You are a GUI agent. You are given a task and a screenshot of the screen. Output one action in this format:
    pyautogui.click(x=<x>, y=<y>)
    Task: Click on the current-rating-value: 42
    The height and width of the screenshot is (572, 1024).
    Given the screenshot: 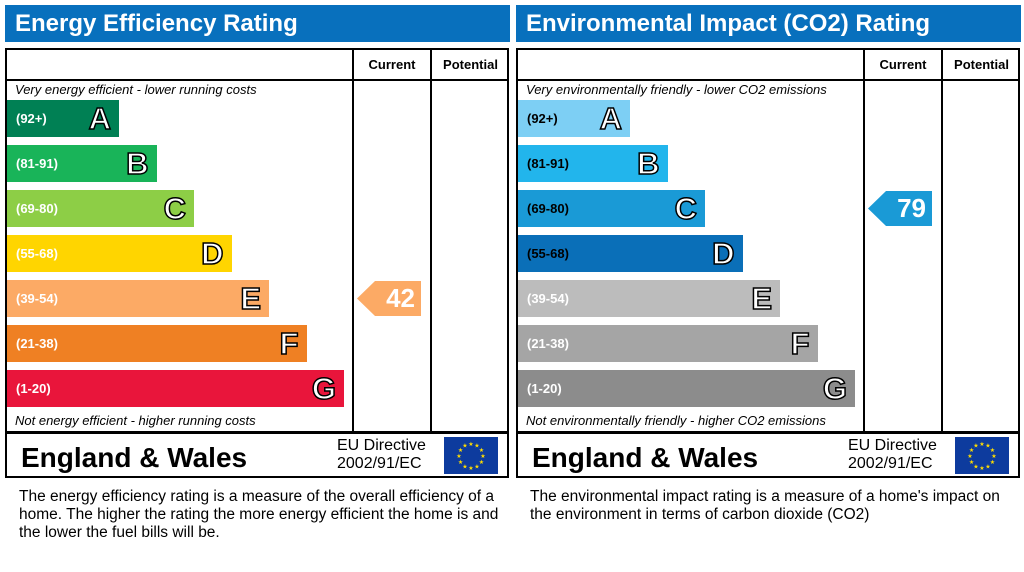 What is the action you would take?
    pyautogui.click(x=400, y=298)
    